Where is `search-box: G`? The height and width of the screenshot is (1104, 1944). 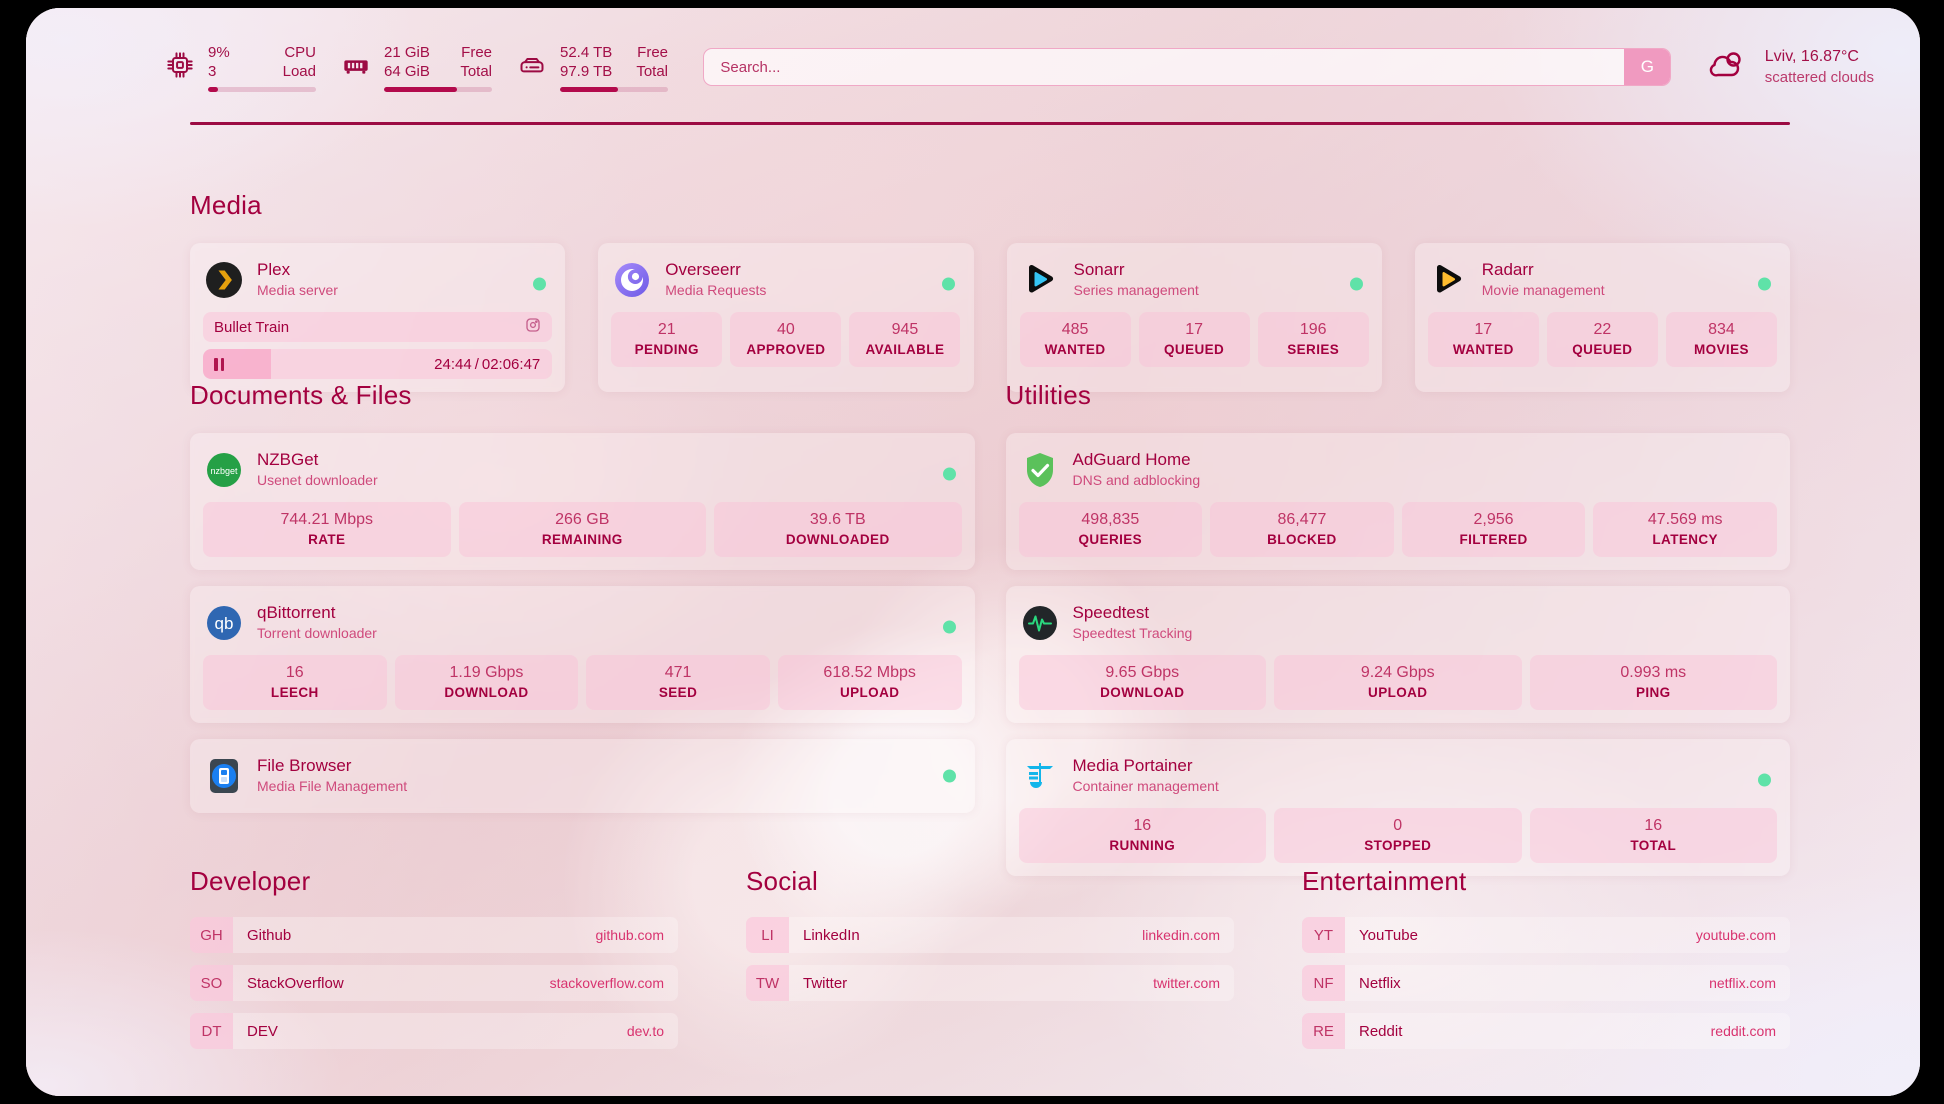 search-box: G is located at coordinates (1187, 67).